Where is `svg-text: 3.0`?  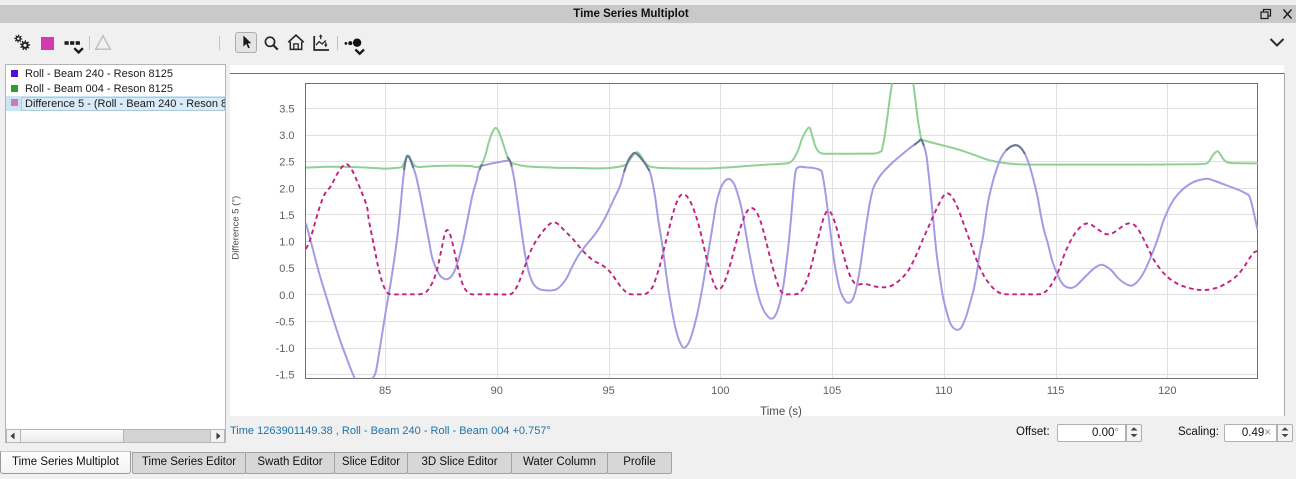 svg-text: 3.0 is located at coordinates (286, 136).